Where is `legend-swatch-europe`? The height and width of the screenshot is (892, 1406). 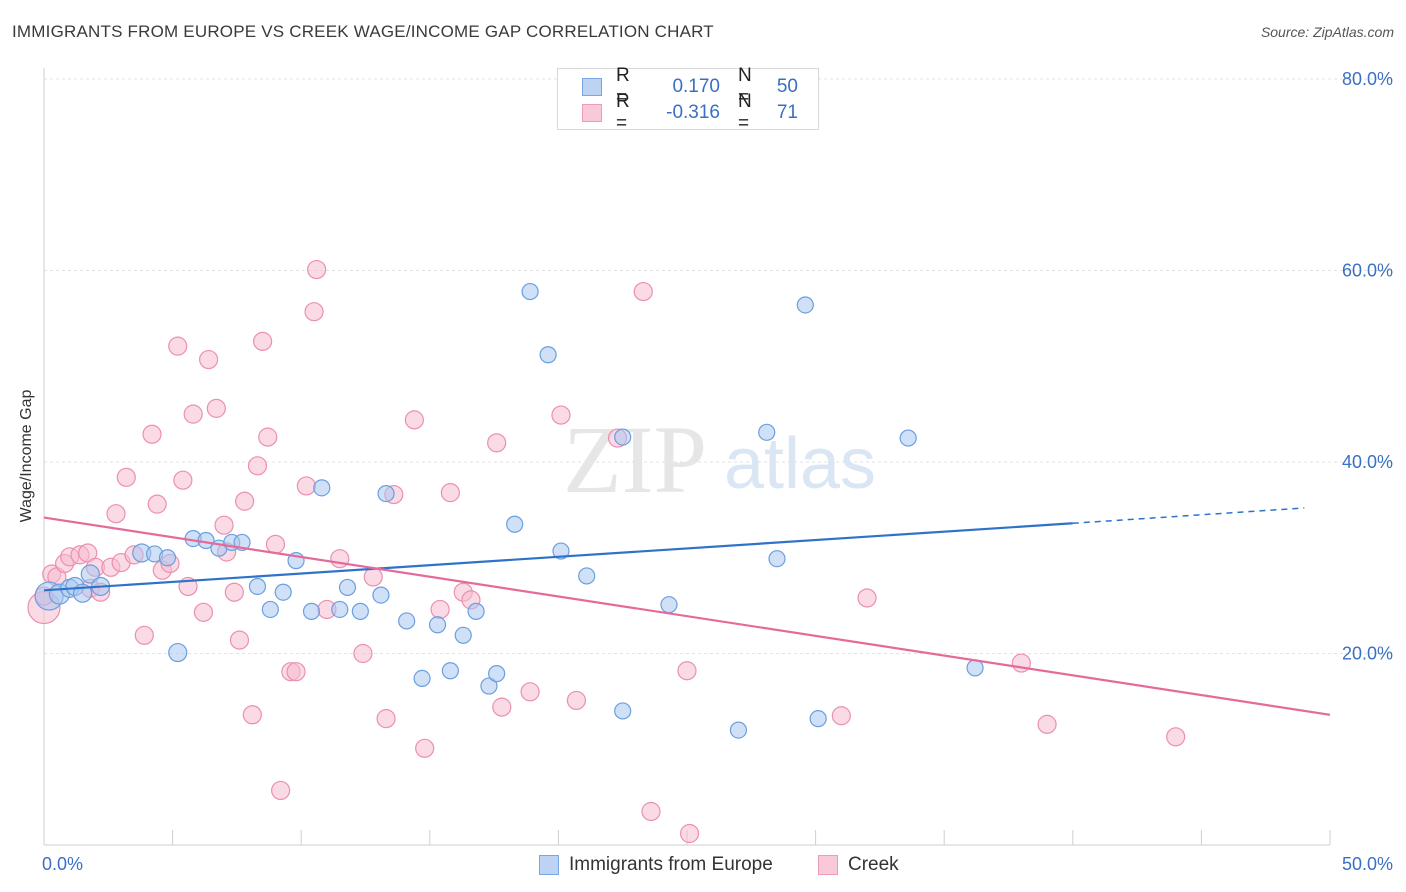
legend-swatch-europe is located at coordinates (592, 87).